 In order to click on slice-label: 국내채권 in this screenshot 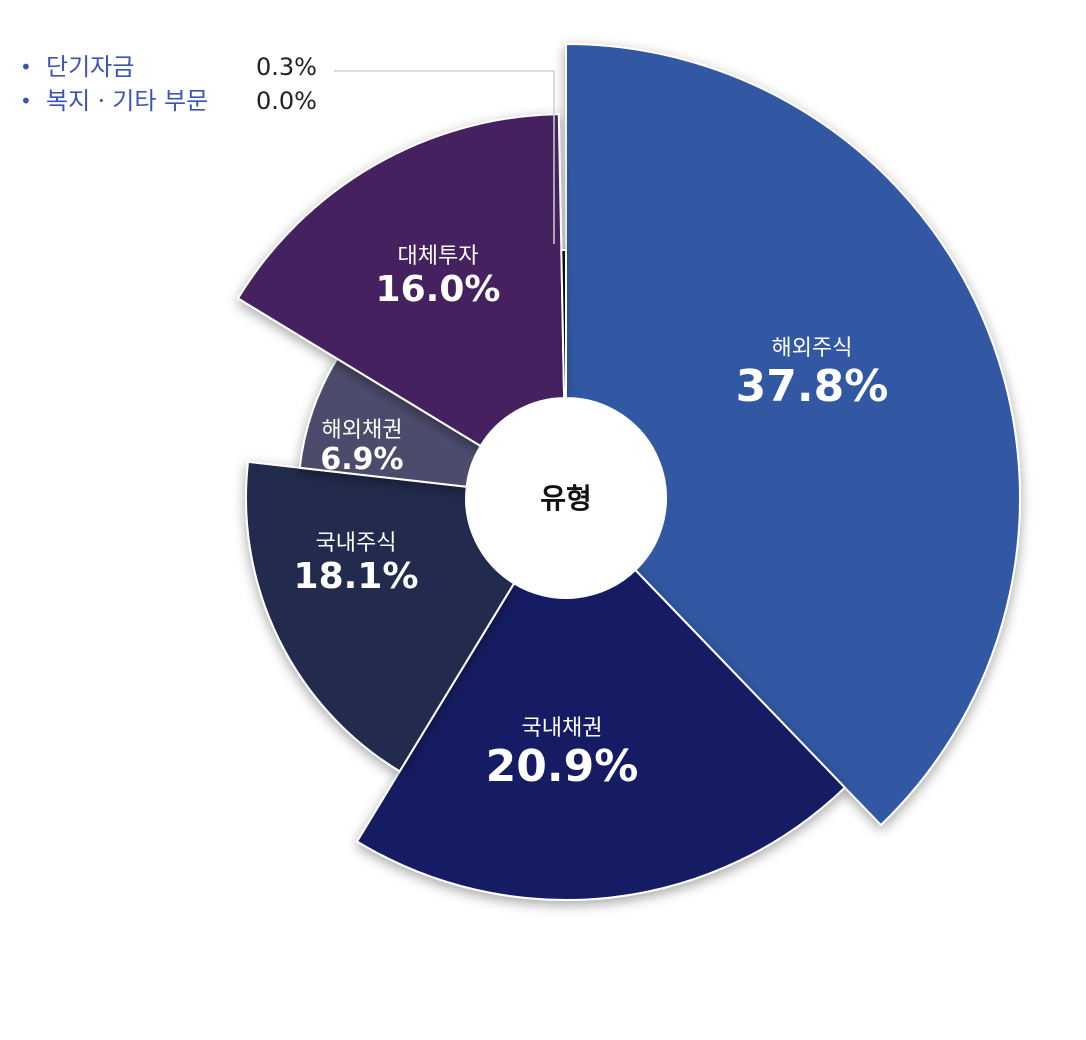, I will do `click(562, 728)`.